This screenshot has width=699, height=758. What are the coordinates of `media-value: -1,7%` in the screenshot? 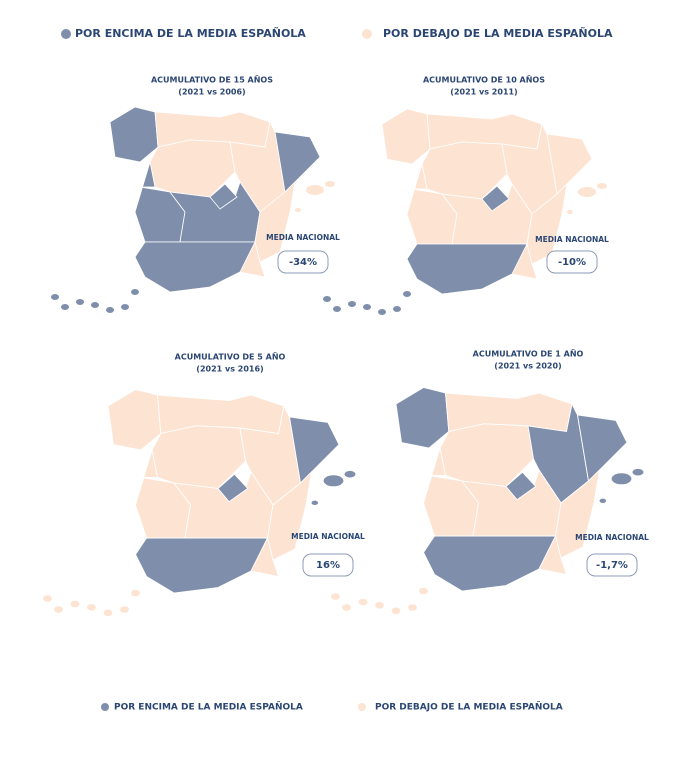 It's located at (612, 565).